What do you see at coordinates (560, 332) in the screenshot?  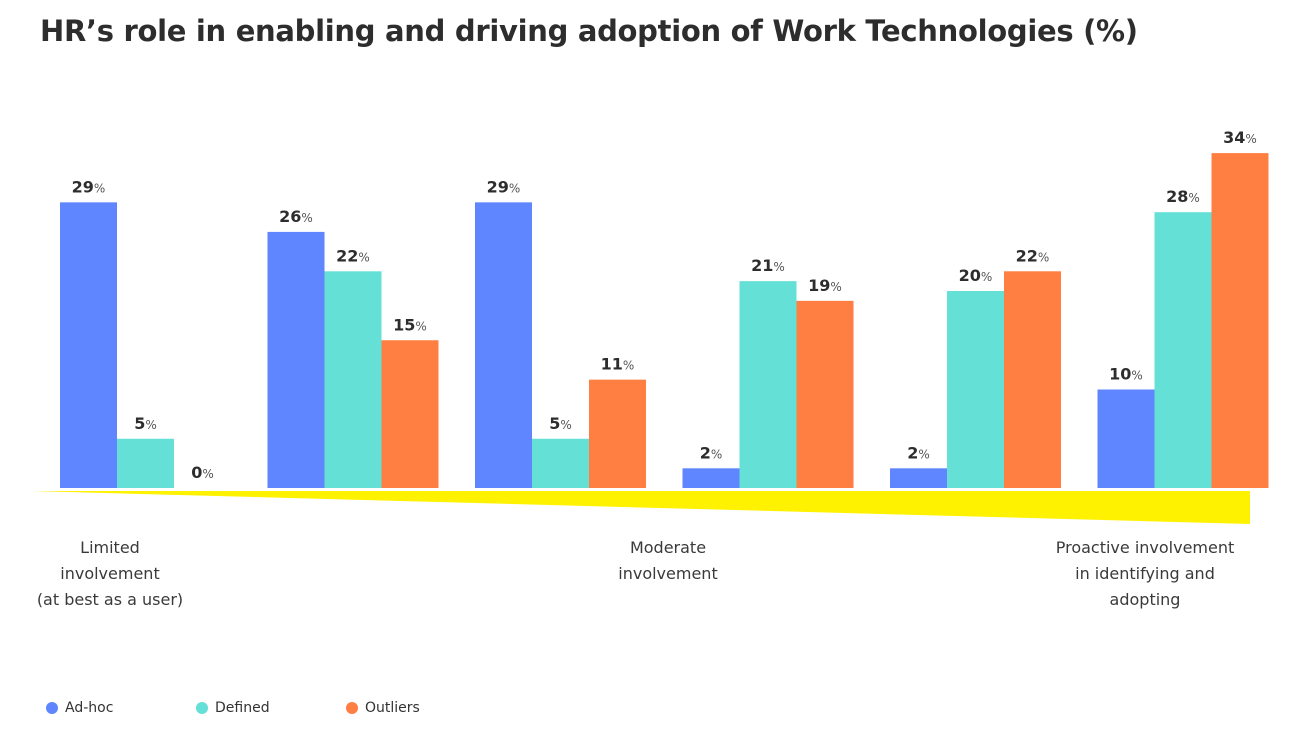 I see `bar-group: 29% 5% 11%` at bounding box center [560, 332].